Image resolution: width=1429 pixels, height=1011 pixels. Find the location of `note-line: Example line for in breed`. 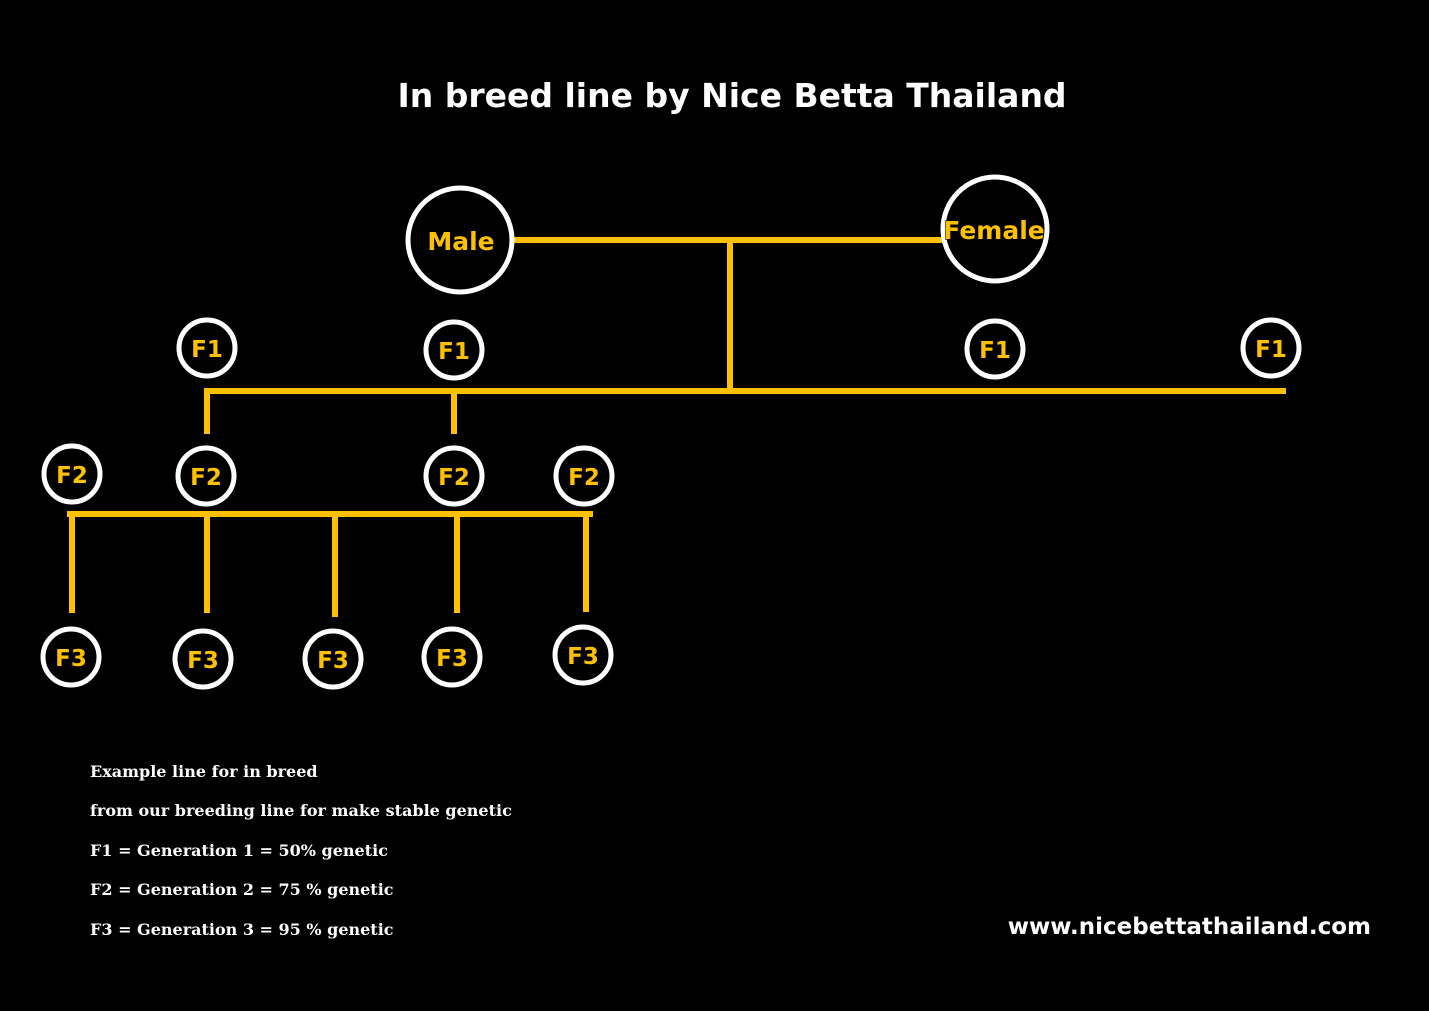

note-line: Example line for in breed is located at coordinates (204, 771).